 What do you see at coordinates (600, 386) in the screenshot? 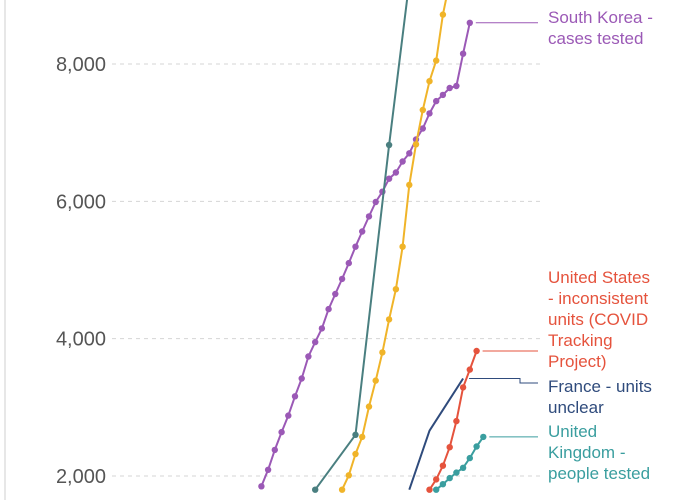
I see `series-label-france: France - units` at bounding box center [600, 386].